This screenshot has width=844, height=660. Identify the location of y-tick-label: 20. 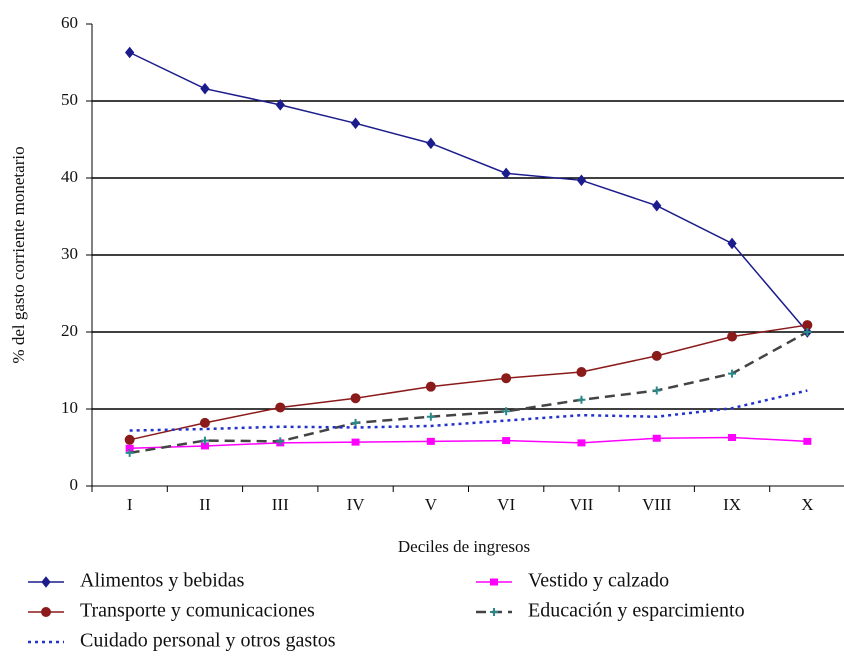
(69, 330).